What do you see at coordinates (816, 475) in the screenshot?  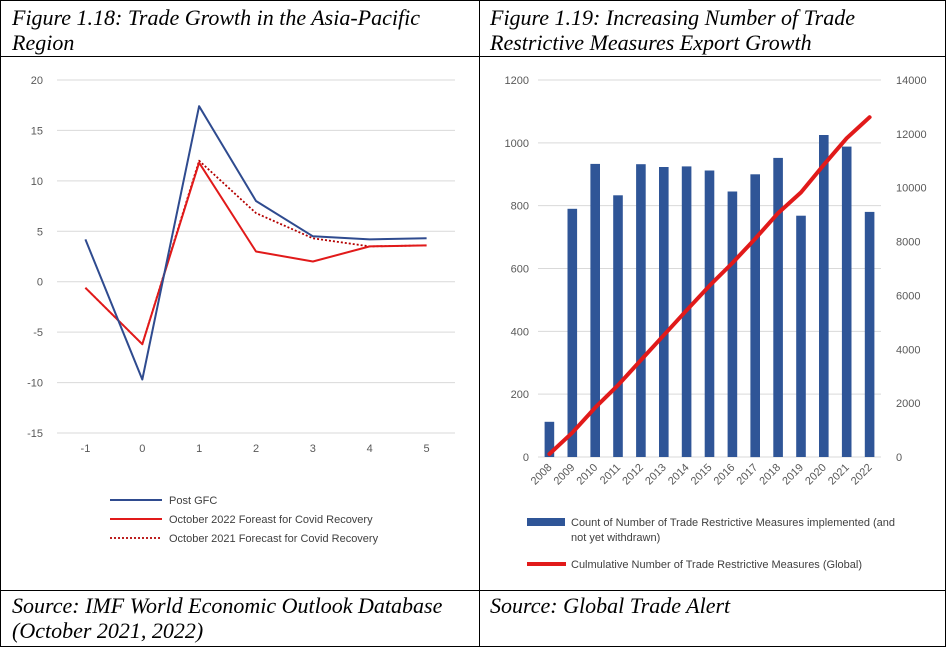 I see `chart2-x-tick-label: 2020` at bounding box center [816, 475].